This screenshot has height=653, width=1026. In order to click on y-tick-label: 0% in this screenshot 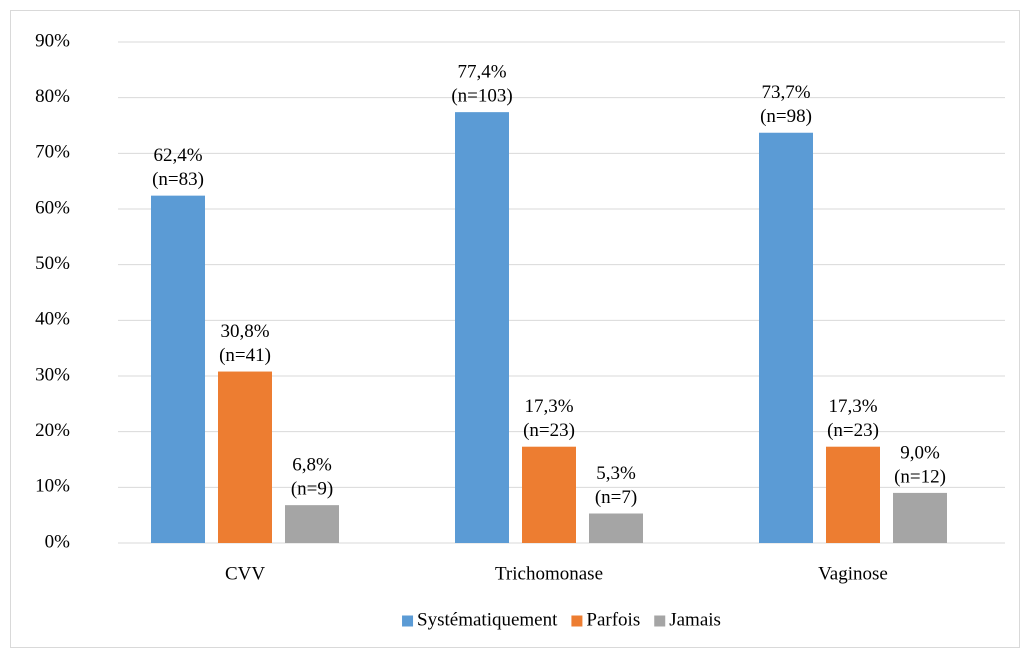, I will do `click(58, 541)`.